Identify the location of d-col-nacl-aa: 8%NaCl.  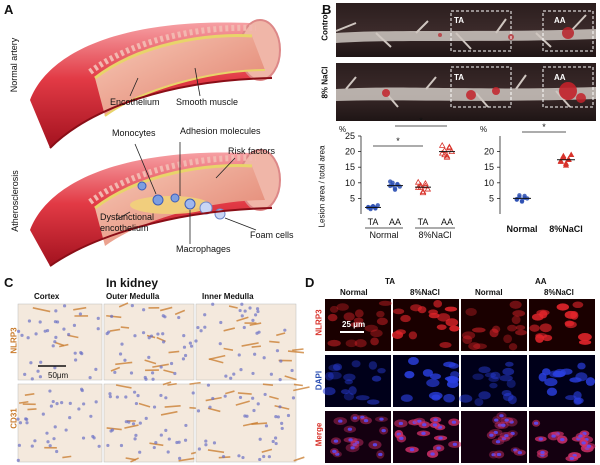
(559, 292).